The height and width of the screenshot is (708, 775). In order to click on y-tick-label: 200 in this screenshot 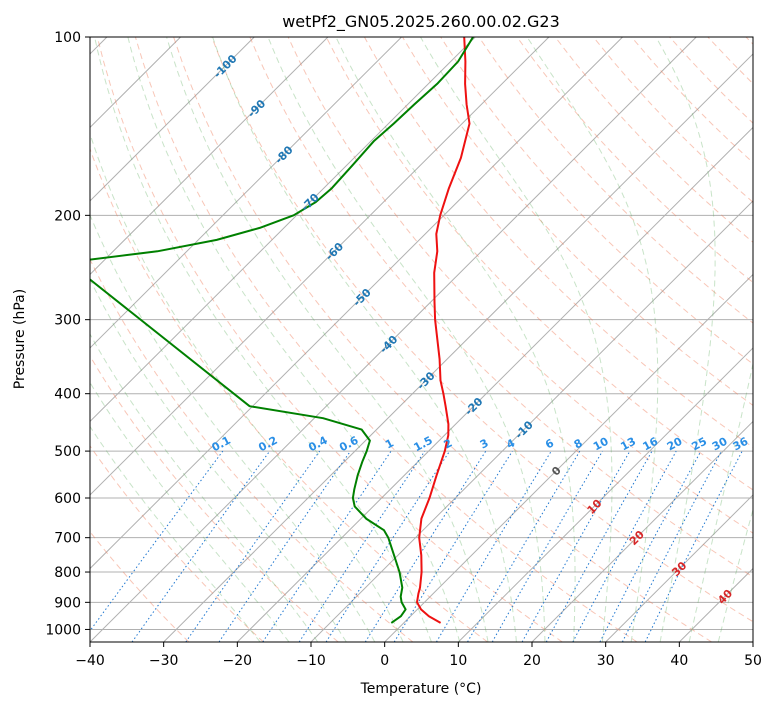, I will do `click(67, 216)`.